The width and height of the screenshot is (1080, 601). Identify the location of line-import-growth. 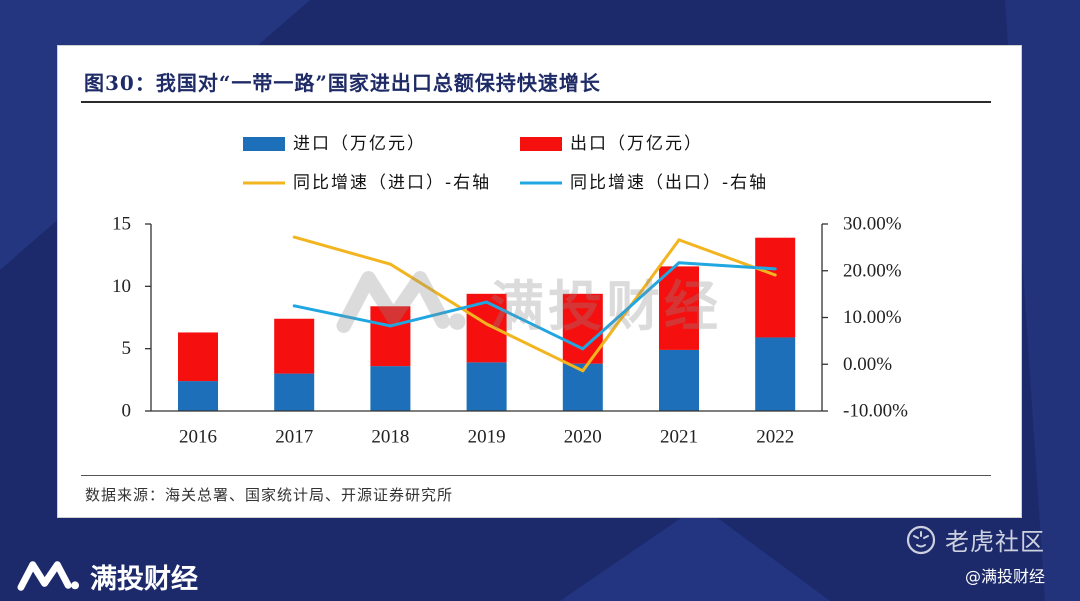
(534, 304).